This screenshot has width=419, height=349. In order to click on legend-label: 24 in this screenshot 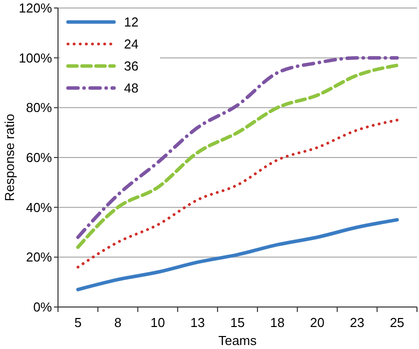, I will do `click(131, 44)`.